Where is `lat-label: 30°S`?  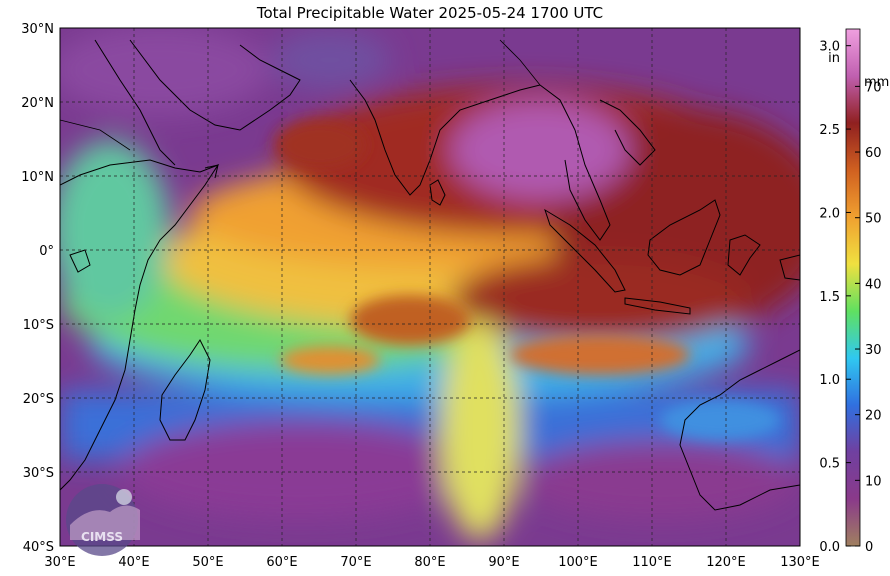
lat-label: 30°S is located at coordinates (38, 473).